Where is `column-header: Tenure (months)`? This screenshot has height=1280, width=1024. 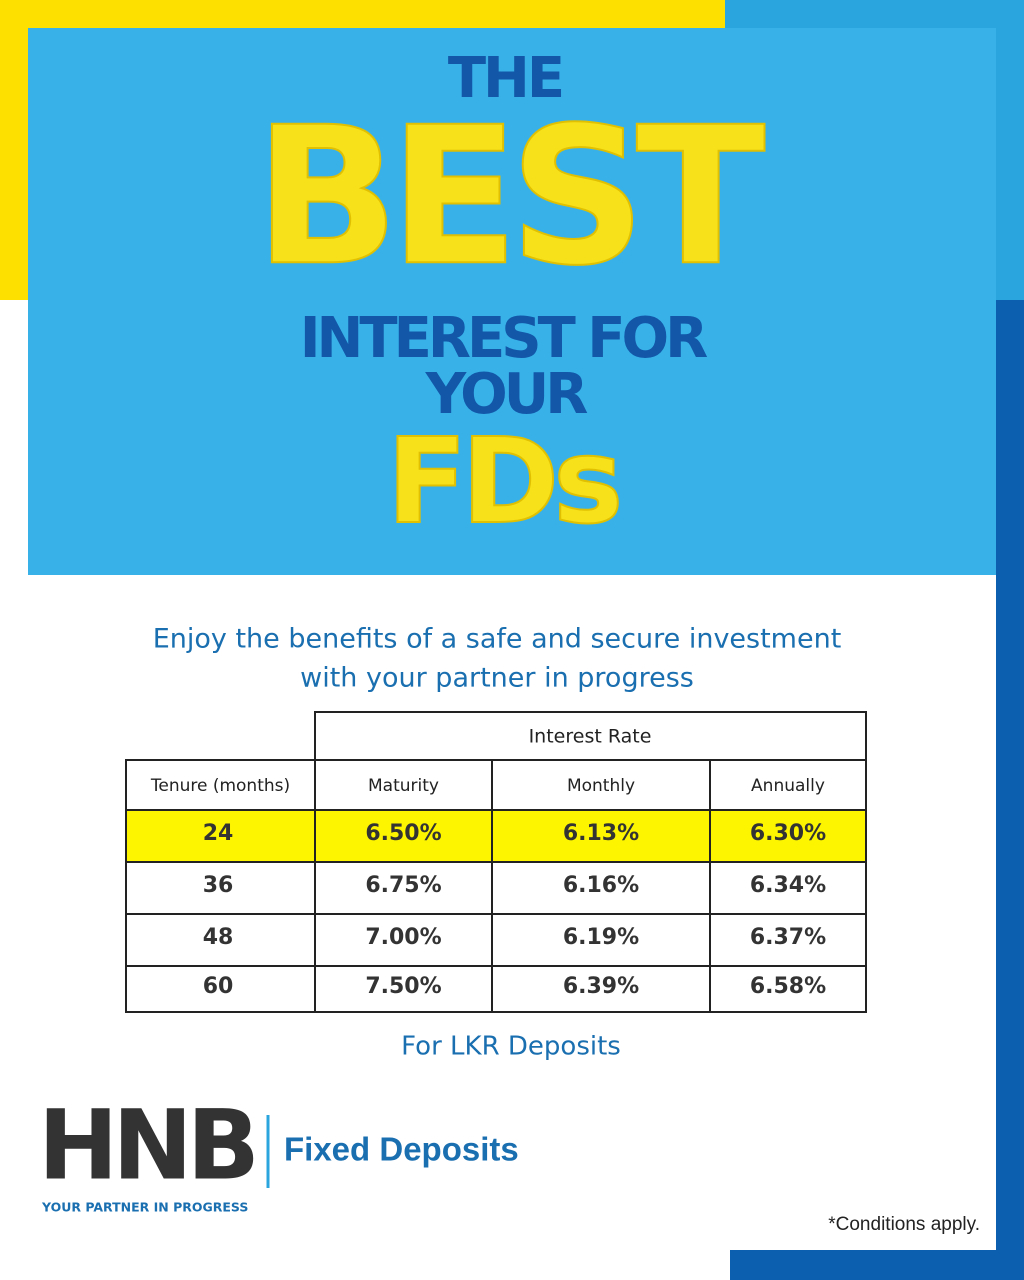
column-header: Tenure (months) is located at coordinates (220, 786).